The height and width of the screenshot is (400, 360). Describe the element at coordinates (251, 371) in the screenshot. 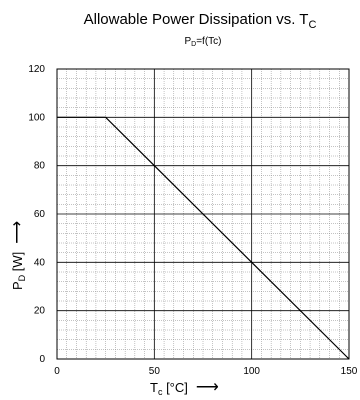

I see `x-tick-label: 100` at that location.